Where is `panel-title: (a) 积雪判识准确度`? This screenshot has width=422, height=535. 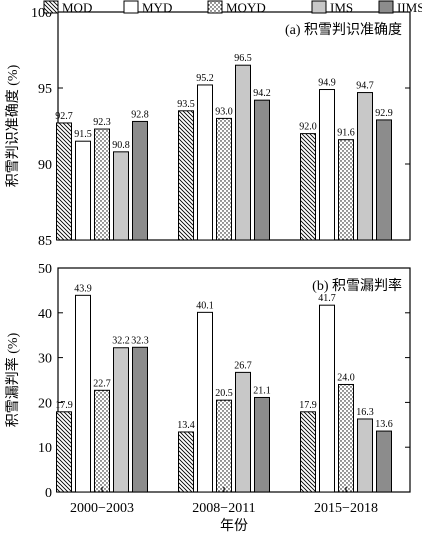 panel-title: (a) 积雪判识准确度 is located at coordinates (343, 30).